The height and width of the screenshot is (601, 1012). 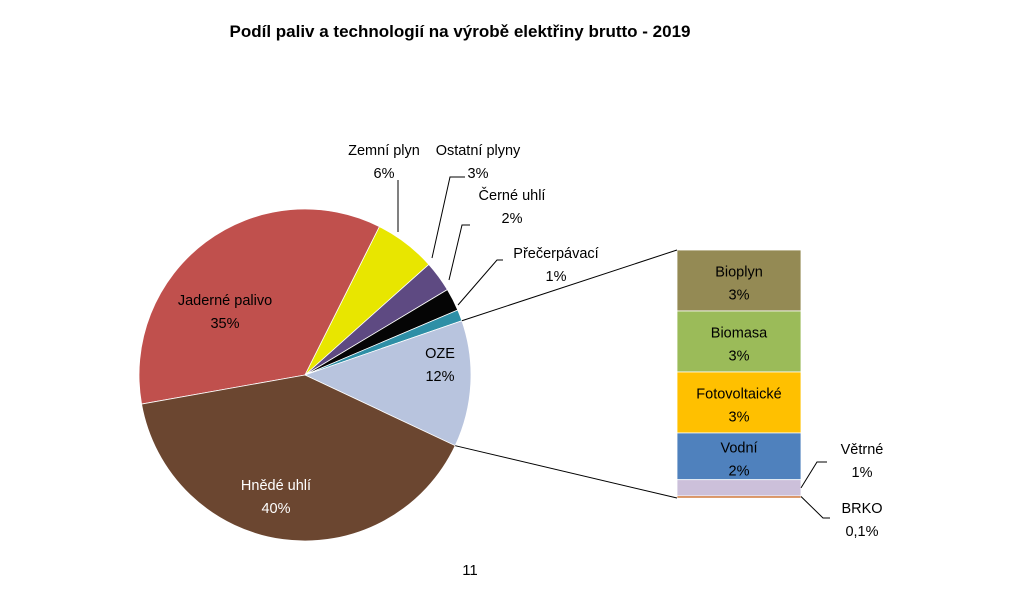 What do you see at coordinates (512, 207) in the screenshot?
I see `slice-label-cerne-uhli: Černé uhlí 2%` at bounding box center [512, 207].